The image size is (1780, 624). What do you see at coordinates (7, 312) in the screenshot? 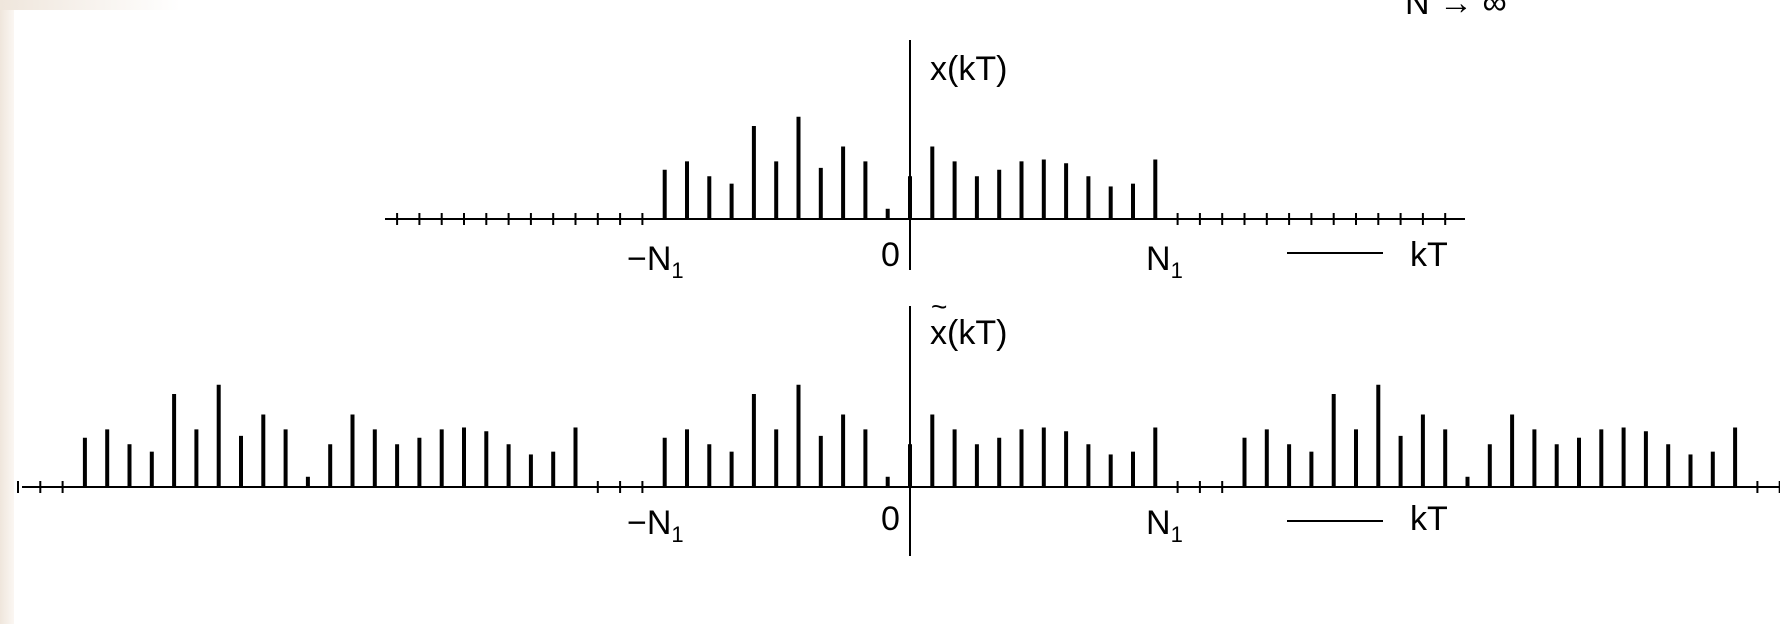
I see `left-edge-shading` at bounding box center [7, 312].